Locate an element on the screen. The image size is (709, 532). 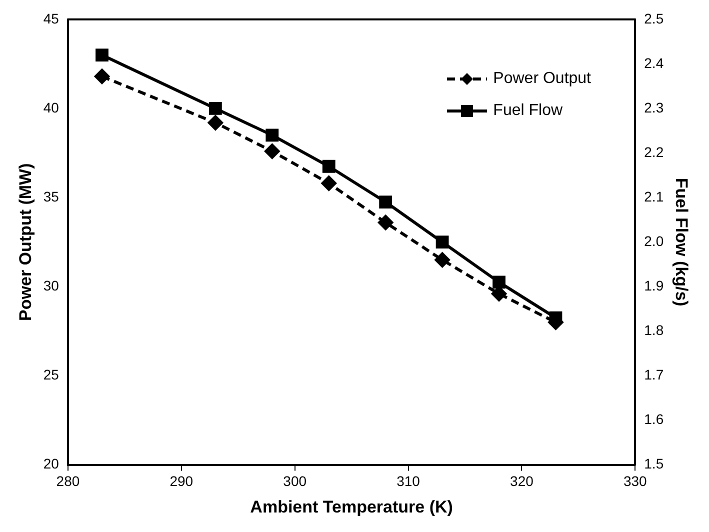
x-tick-label: 320 is located at coordinates (522, 481).